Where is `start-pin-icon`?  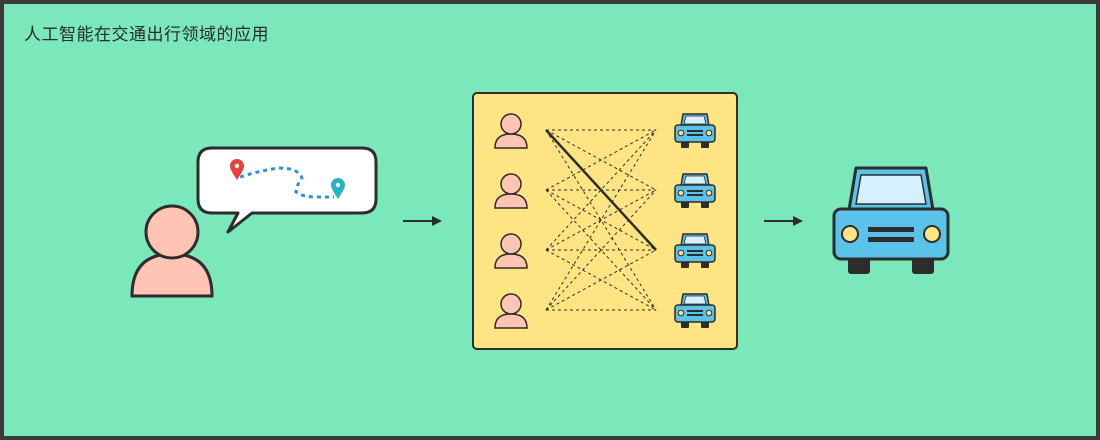 start-pin-icon is located at coordinates (237, 169).